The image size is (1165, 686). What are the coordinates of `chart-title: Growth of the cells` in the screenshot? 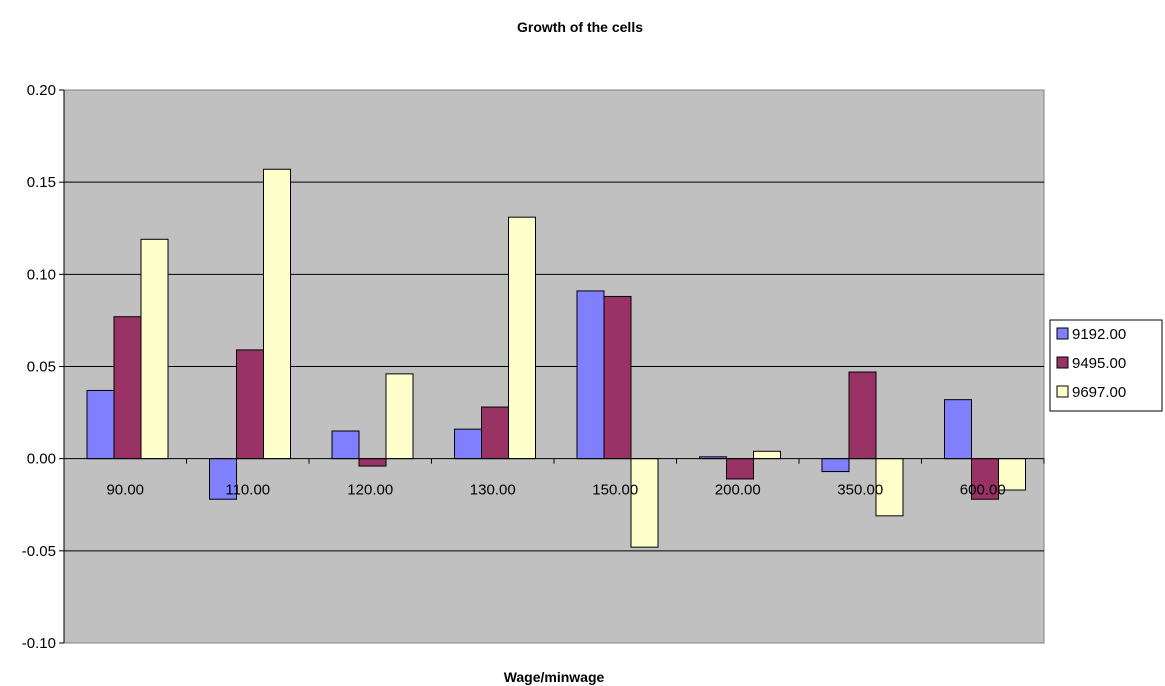 It's located at (580, 27).